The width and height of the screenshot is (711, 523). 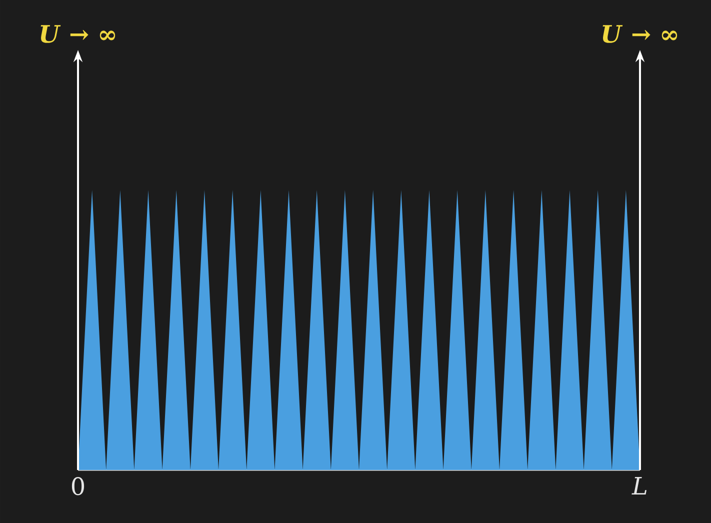 What do you see at coordinates (78, 486) in the screenshot?
I see `x-tick-label: 0` at bounding box center [78, 486].